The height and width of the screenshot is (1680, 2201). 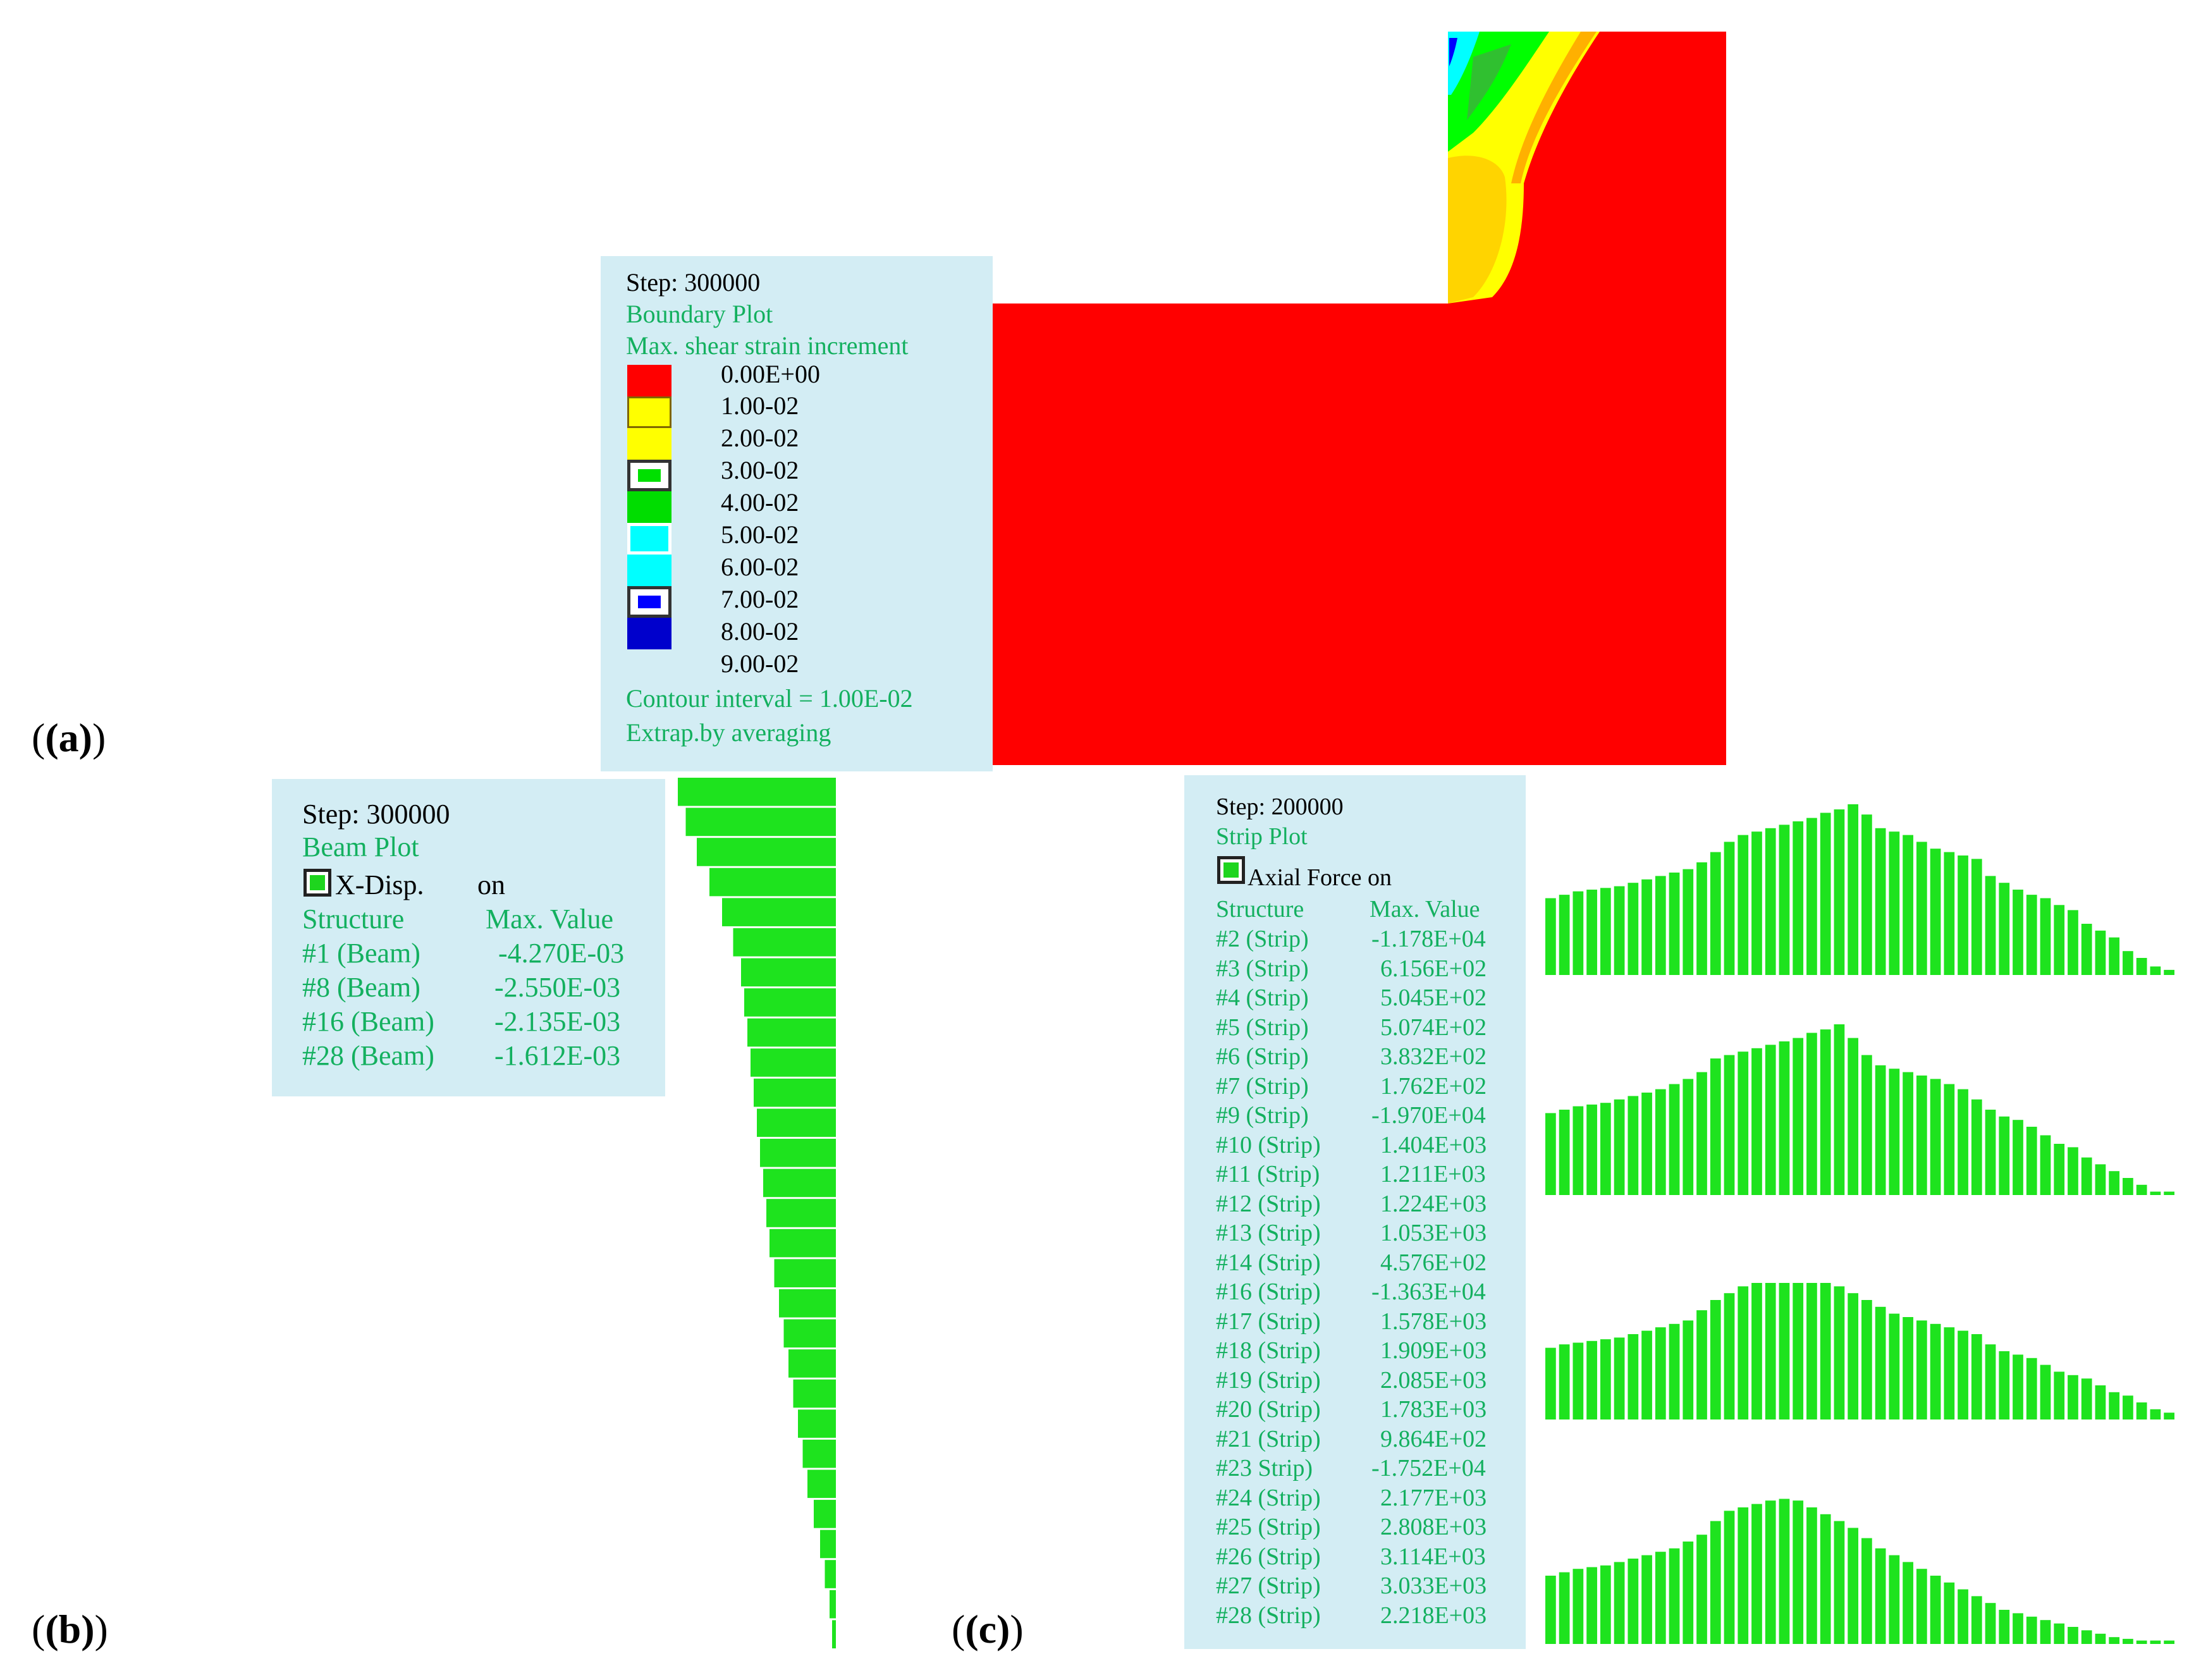 I want to click on strip-row-structure-20: #25 (Strip), so click(x=1268, y=1527).